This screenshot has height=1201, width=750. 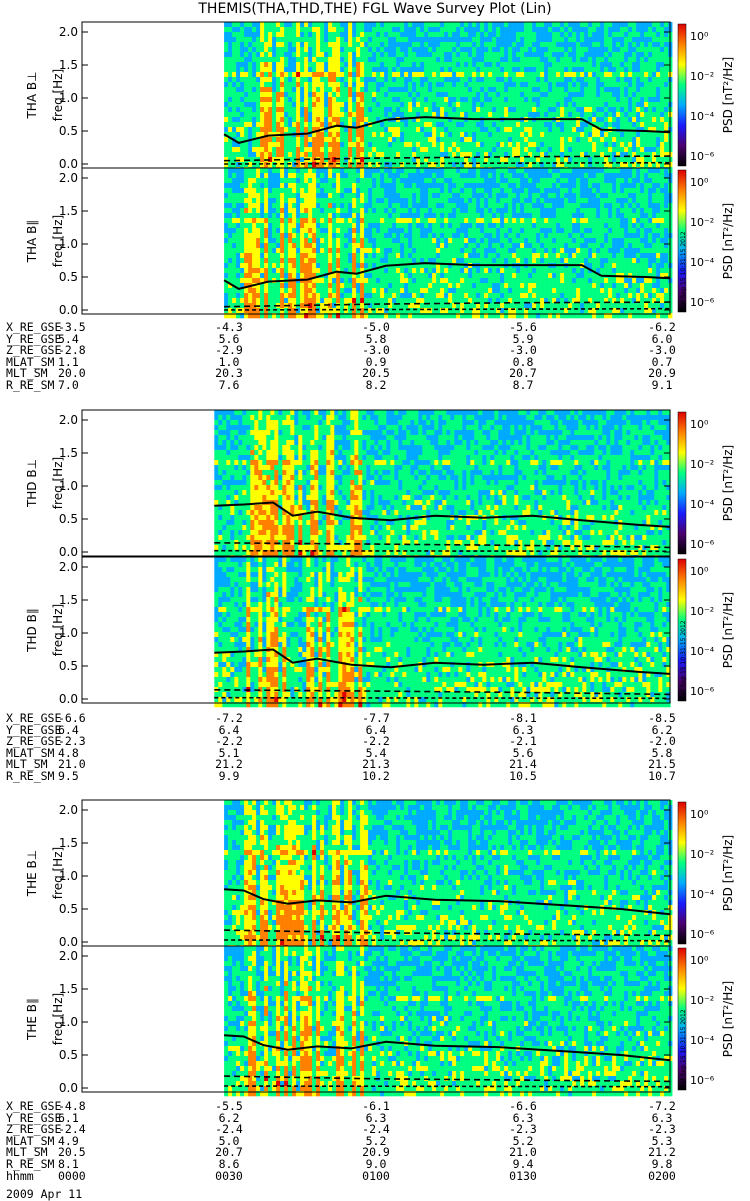 I want to click on panel-ylabel: THA B∥, so click(x=32, y=242).